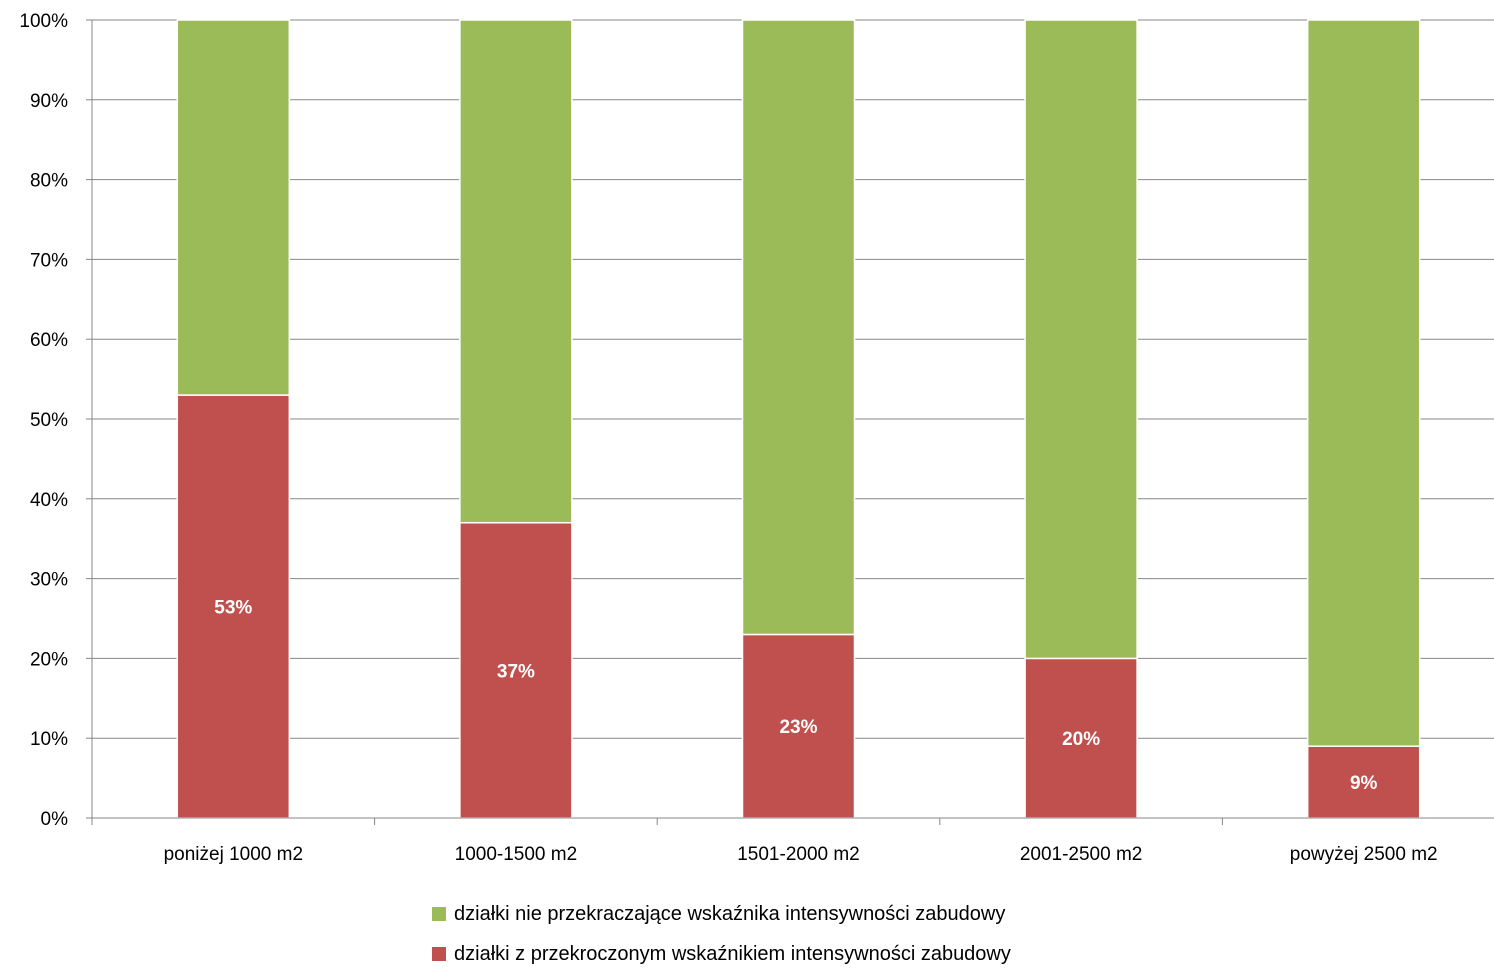 The image size is (1494, 978). What do you see at coordinates (516, 854) in the screenshot?
I see `x-tick-label: 1000-1500 m2` at bounding box center [516, 854].